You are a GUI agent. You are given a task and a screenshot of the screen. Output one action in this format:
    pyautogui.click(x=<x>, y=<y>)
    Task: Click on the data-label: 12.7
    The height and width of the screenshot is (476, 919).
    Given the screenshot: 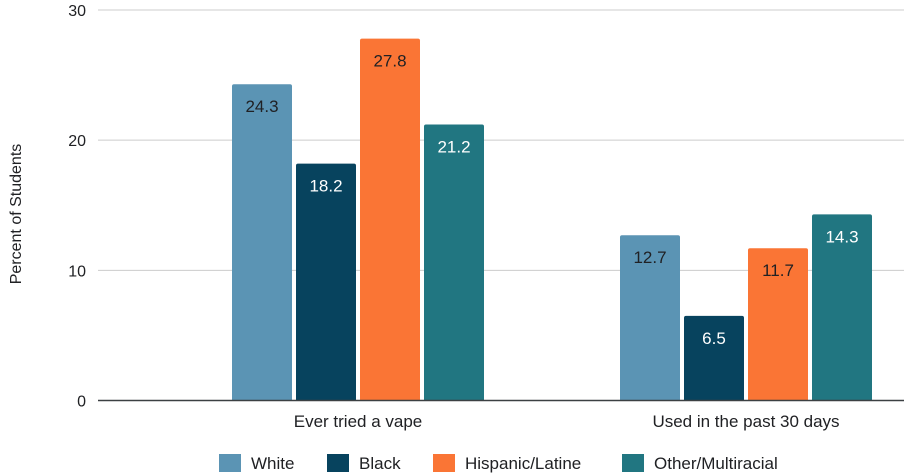 What is the action you would take?
    pyautogui.click(x=649, y=257)
    